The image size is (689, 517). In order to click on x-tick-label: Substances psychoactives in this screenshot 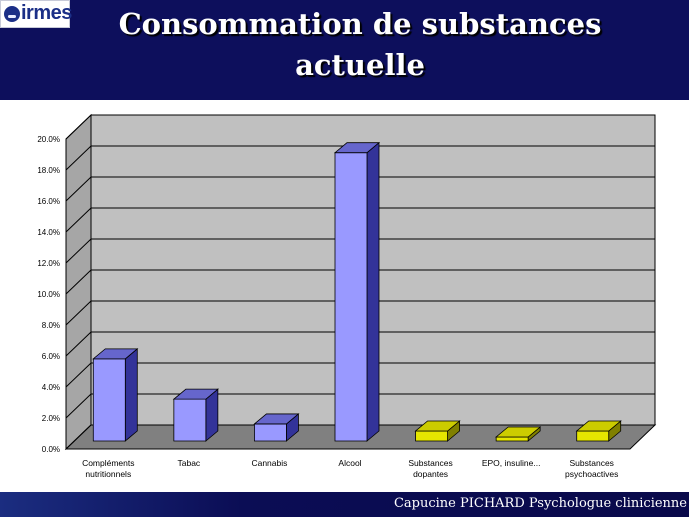, I will do `click(591, 468)`.